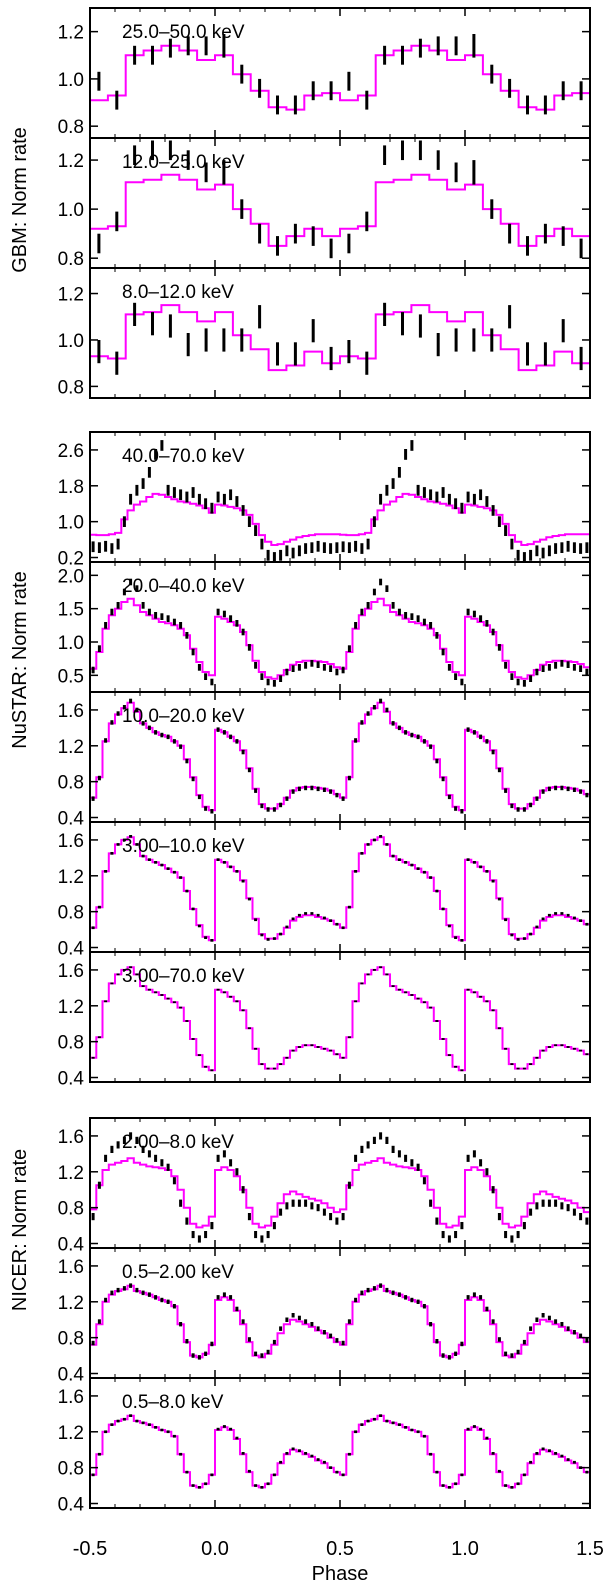 Image resolution: width=614 pixels, height=1585 pixels. What do you see at coordinates (183, 586) in the screenshot?
I see `energy-band-label: 20.0–40.0 keV` at bounding box center [183, 586].